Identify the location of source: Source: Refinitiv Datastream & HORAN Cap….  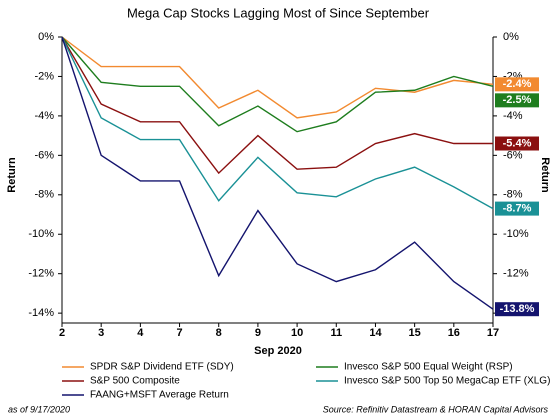
(436, 409).